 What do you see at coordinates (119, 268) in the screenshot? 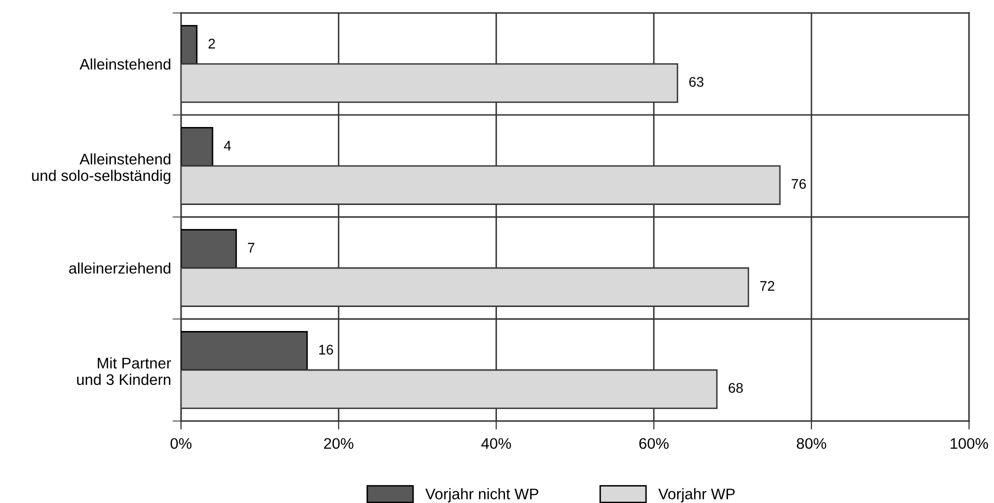
I see `y-tick-label: alleinerziehend` at bounding box center [119, 268].